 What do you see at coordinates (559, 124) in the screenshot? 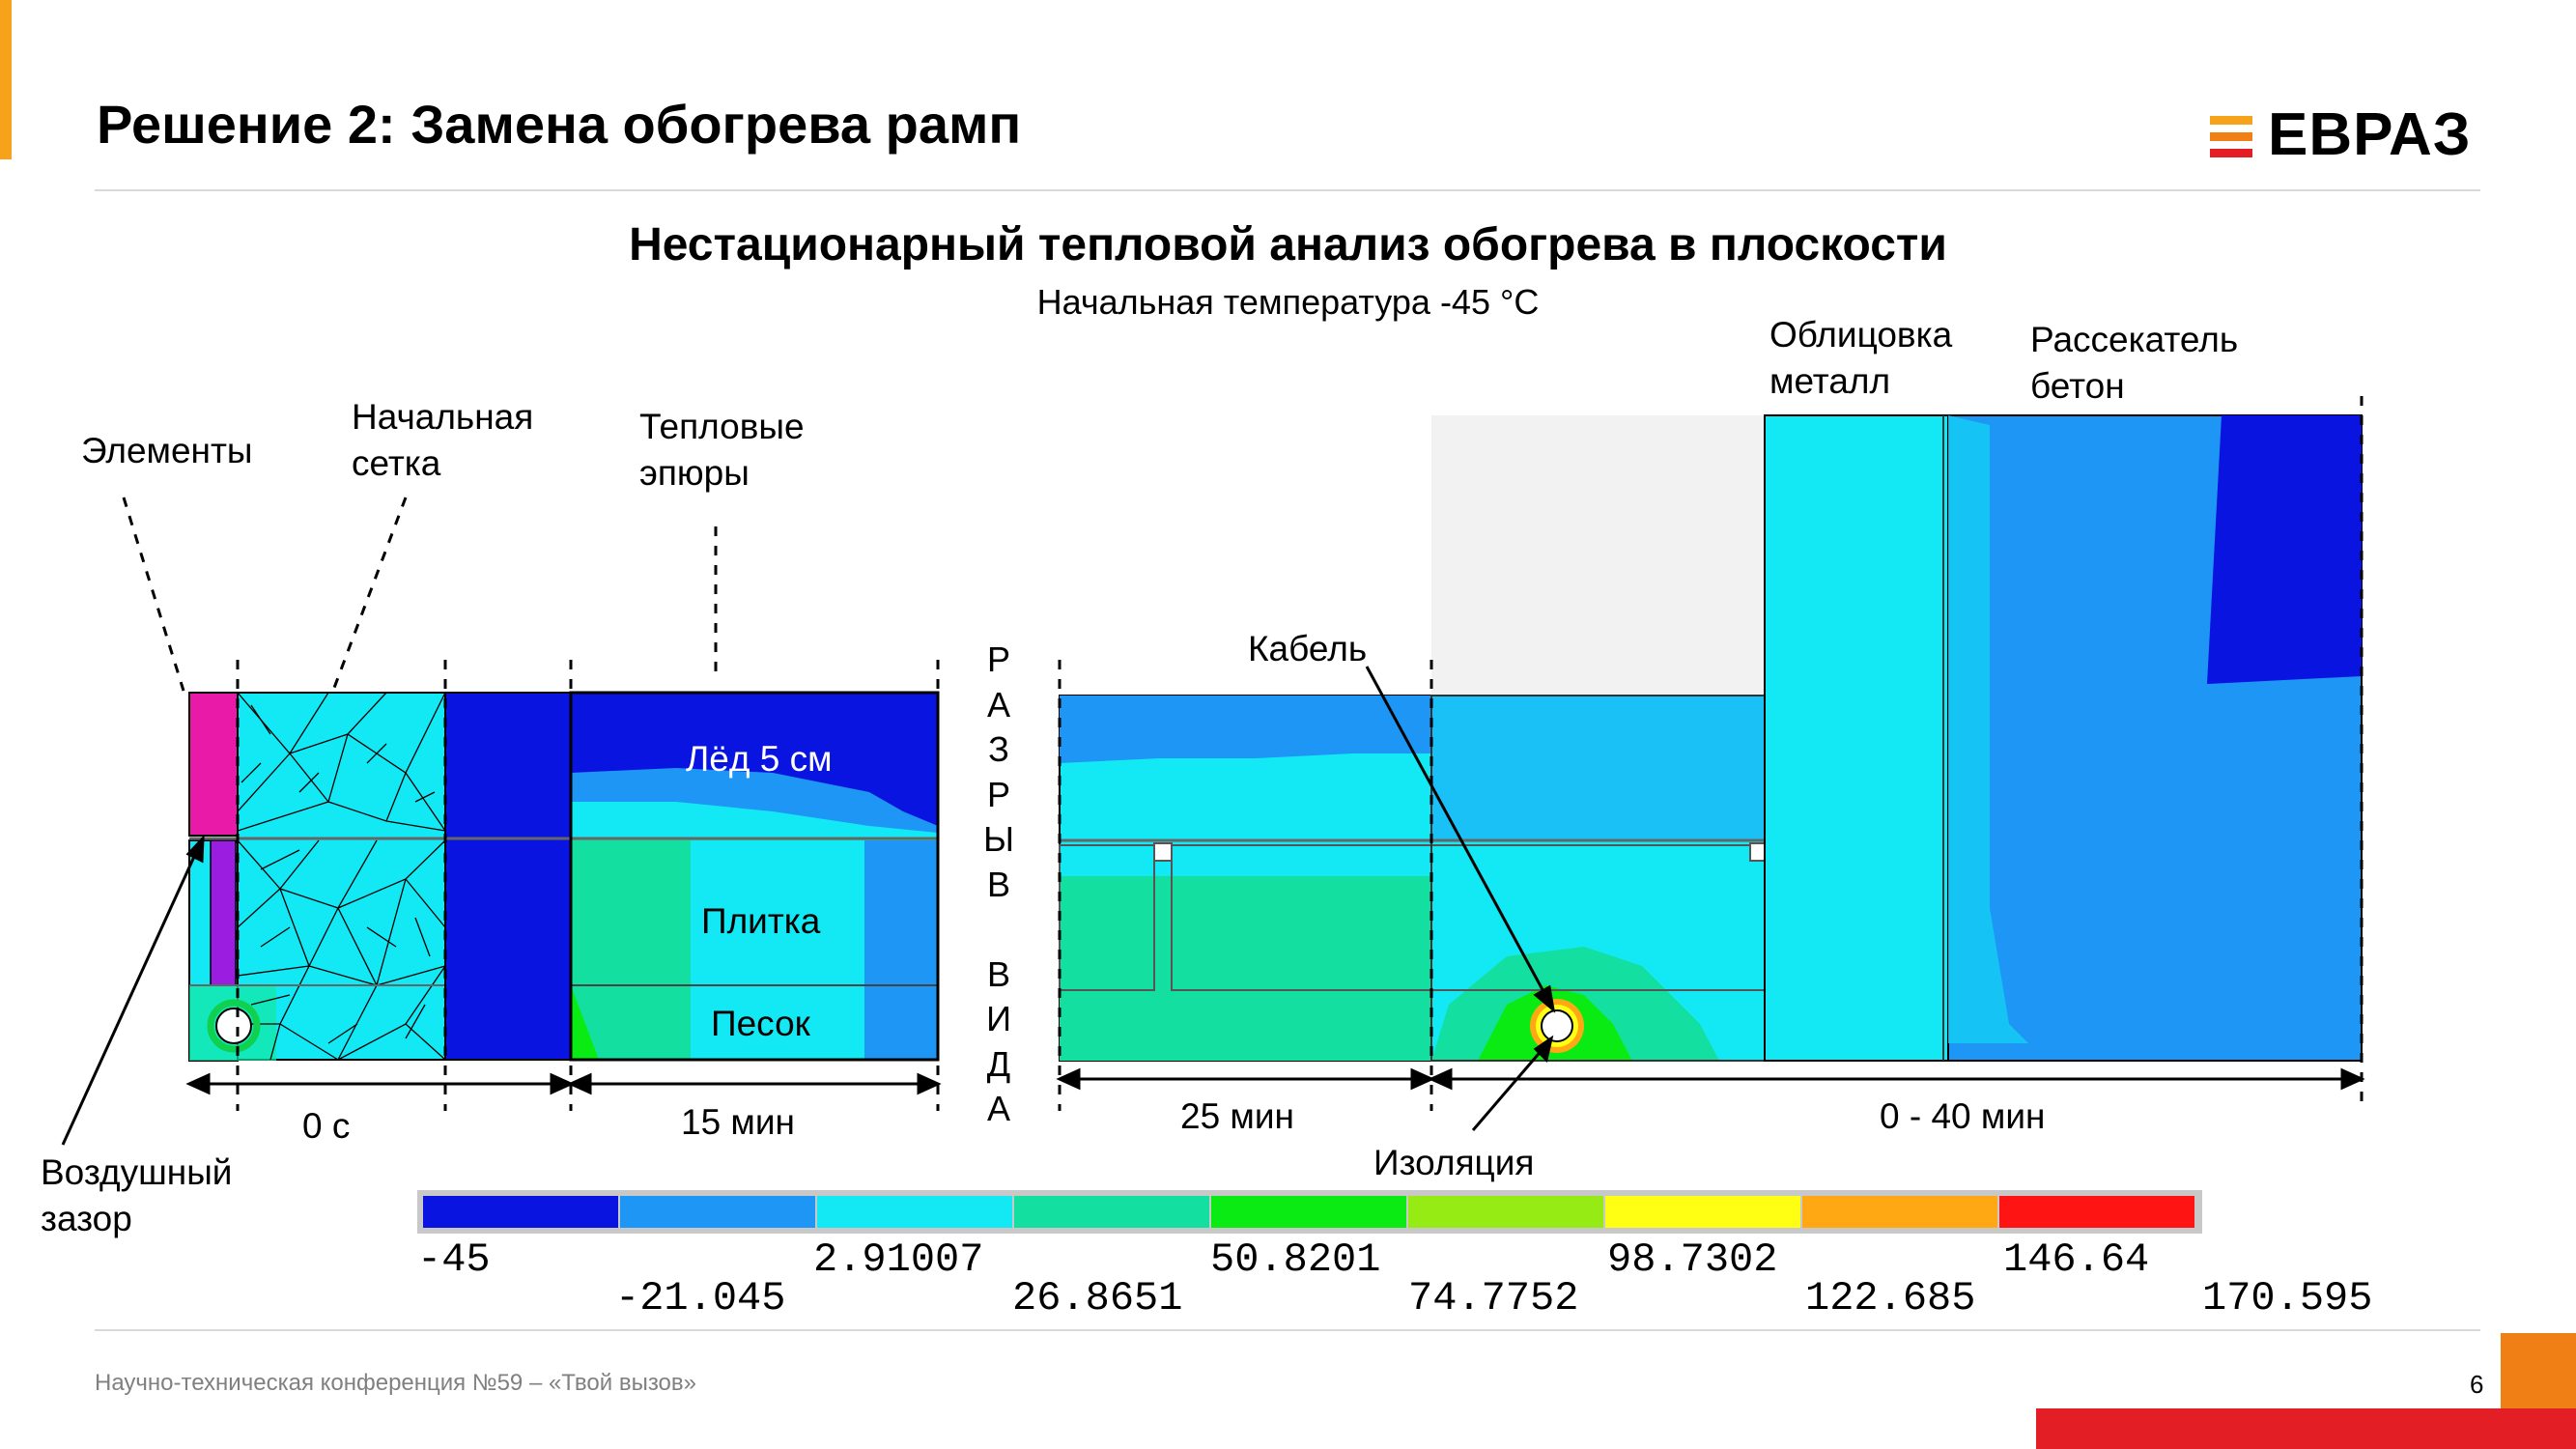
I see `slide-title: Решение 2: Замена обогрева рамп` at bounding box center [559, 124].